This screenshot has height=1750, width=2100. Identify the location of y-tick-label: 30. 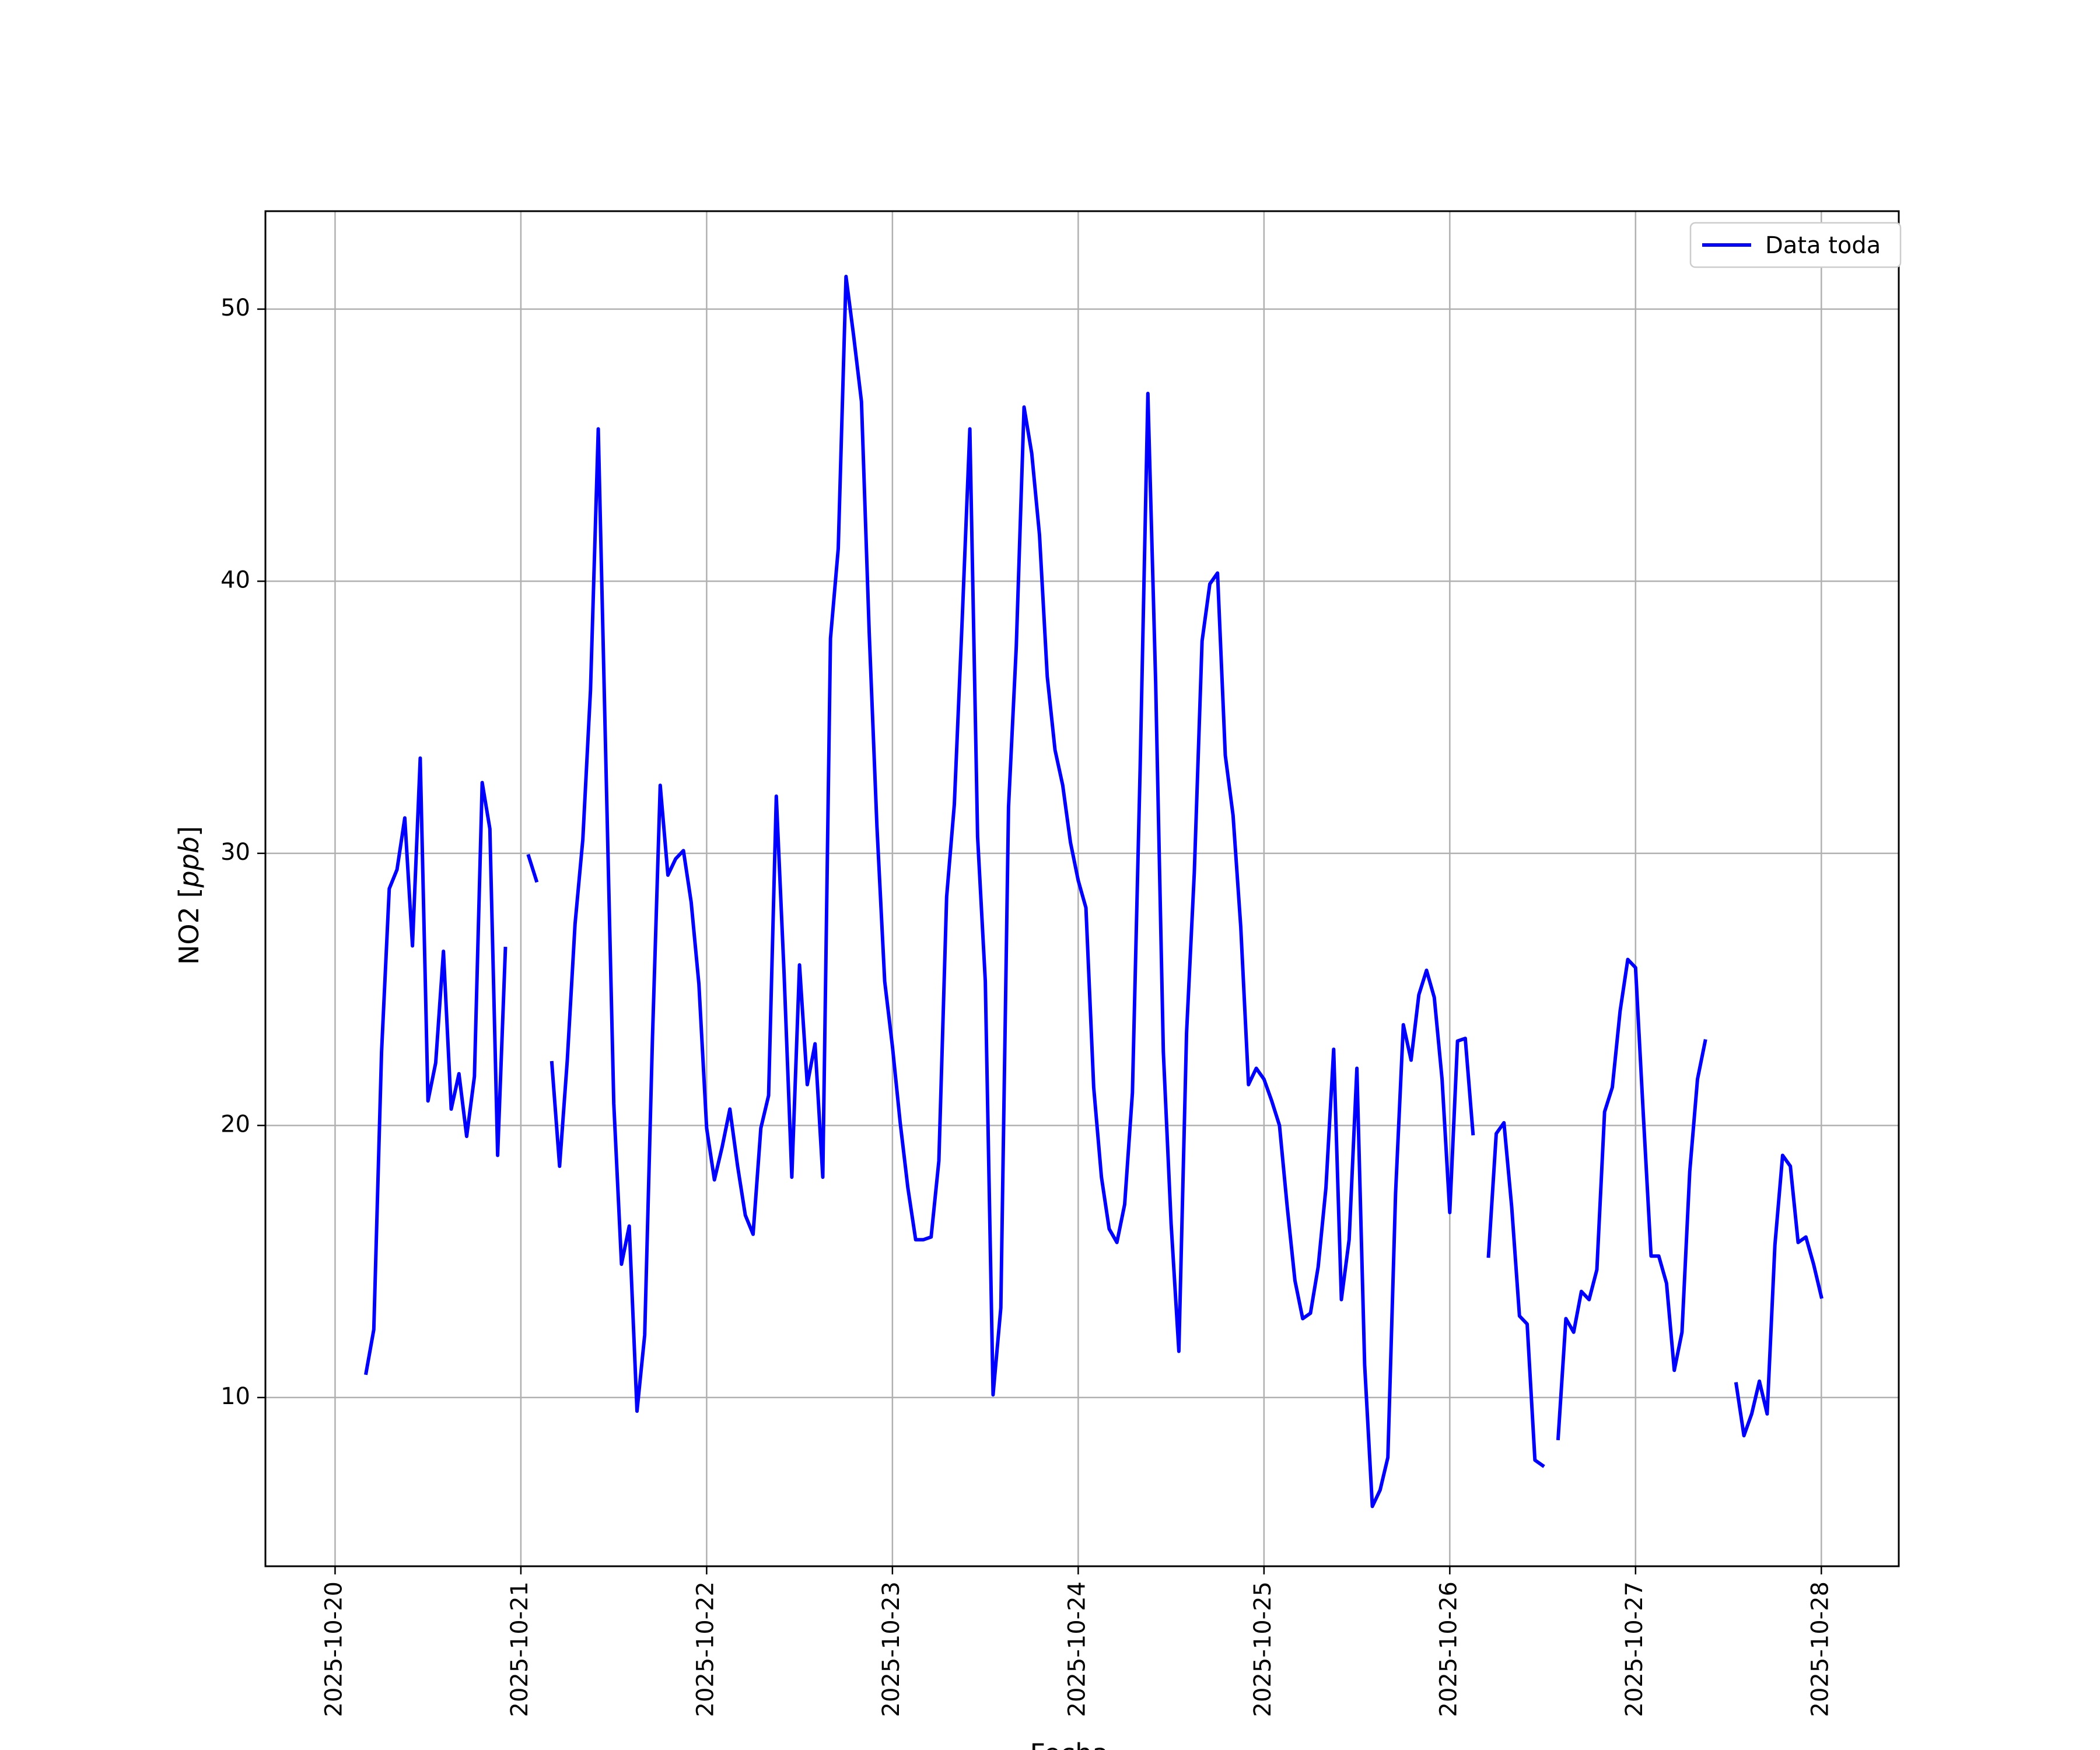
(235, 852).